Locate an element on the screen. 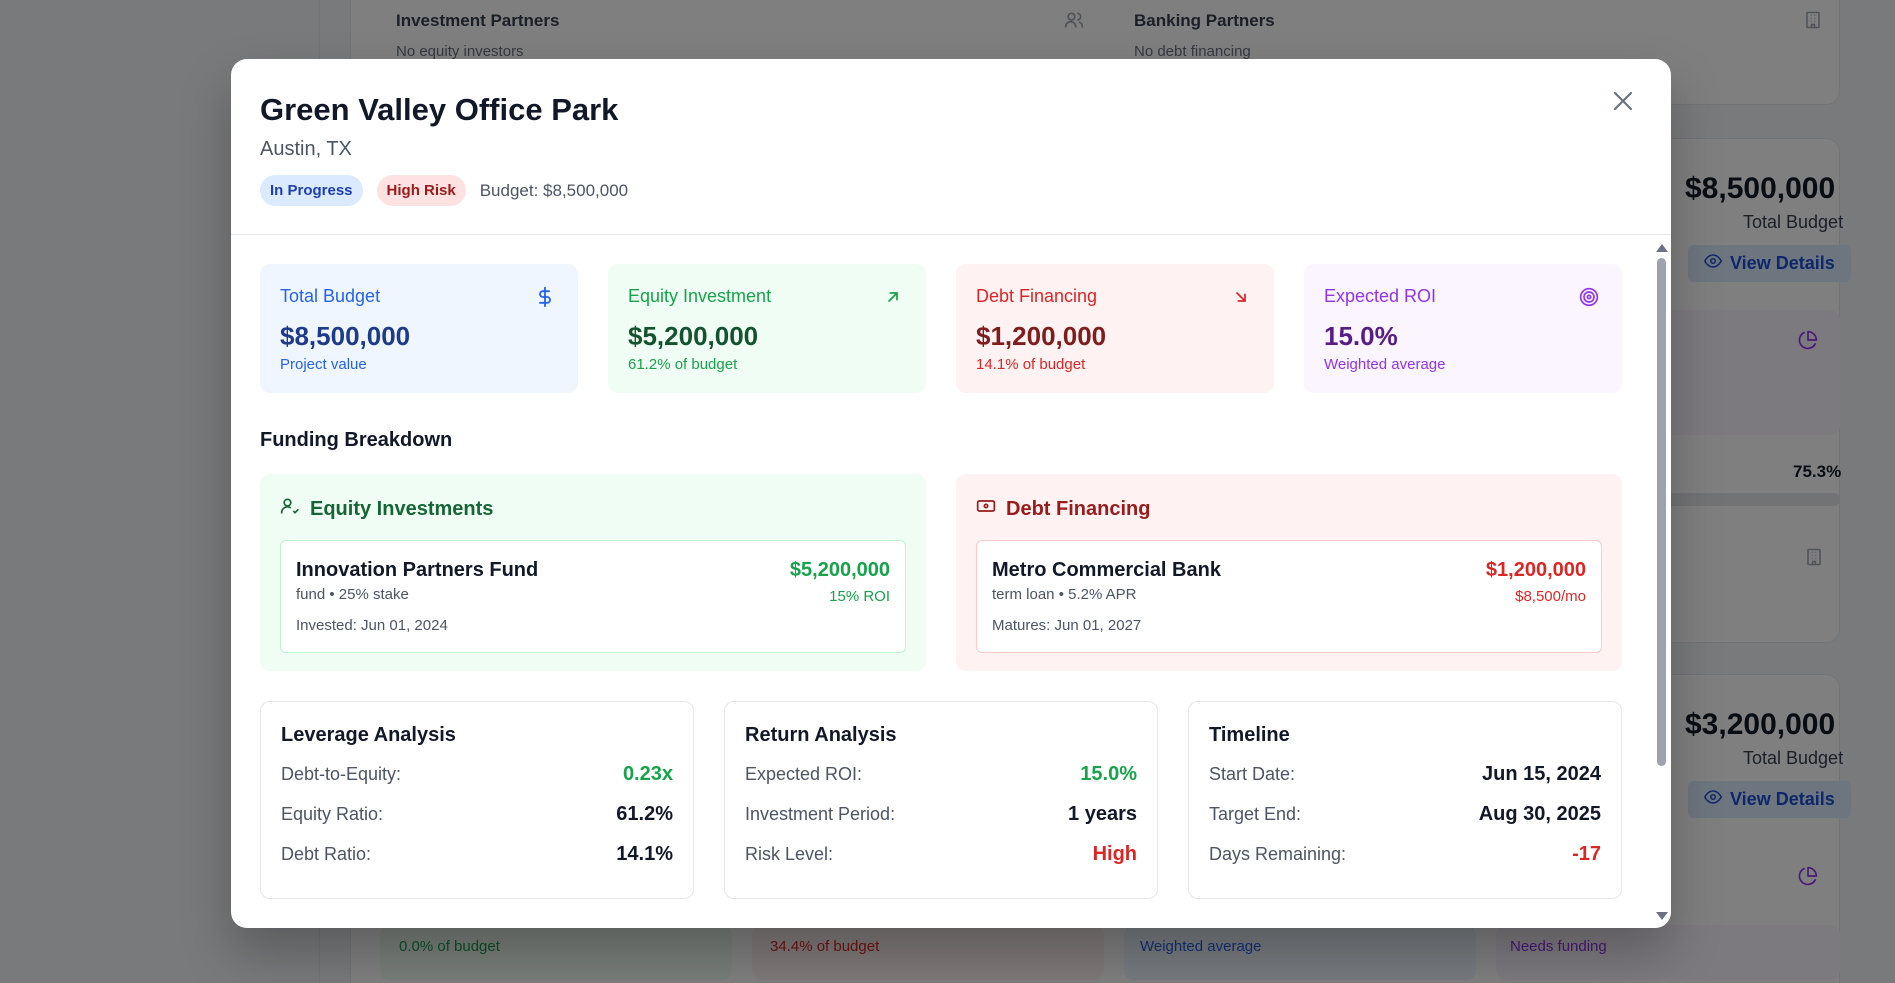 This screenshot has width=1895, height=983. stat-sub: 61.2% of budget is located at coordinates (683, 364).